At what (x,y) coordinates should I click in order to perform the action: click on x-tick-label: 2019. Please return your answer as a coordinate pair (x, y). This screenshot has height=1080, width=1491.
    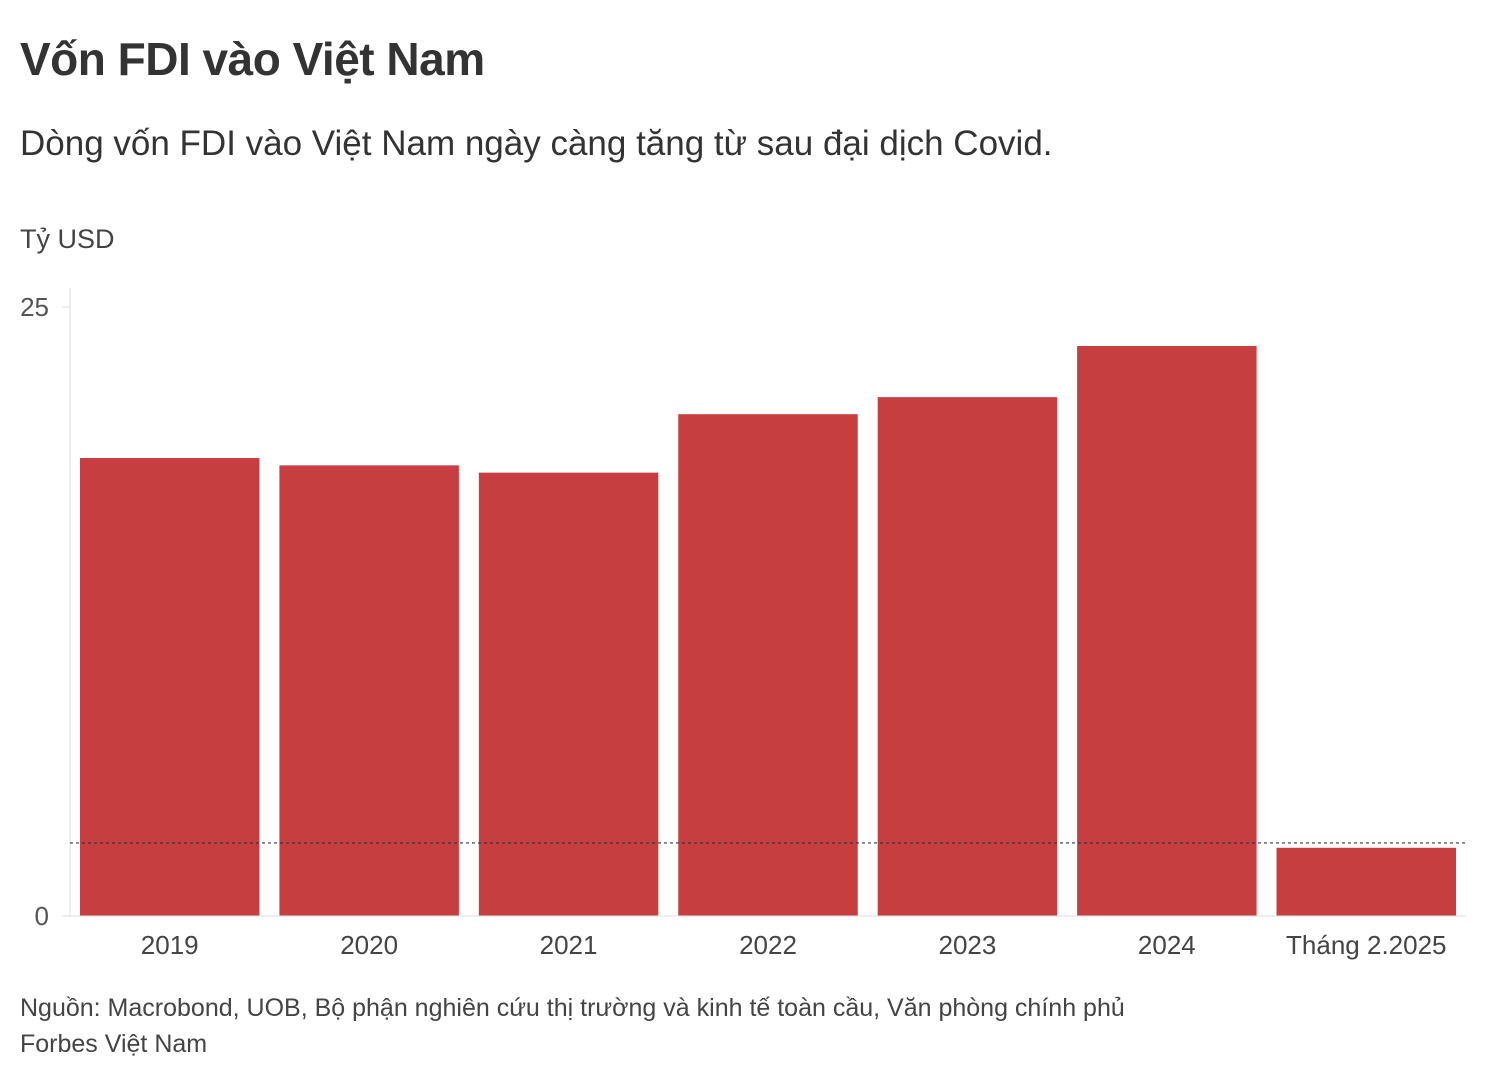
    Looking at the image, I should click on (170, 945).